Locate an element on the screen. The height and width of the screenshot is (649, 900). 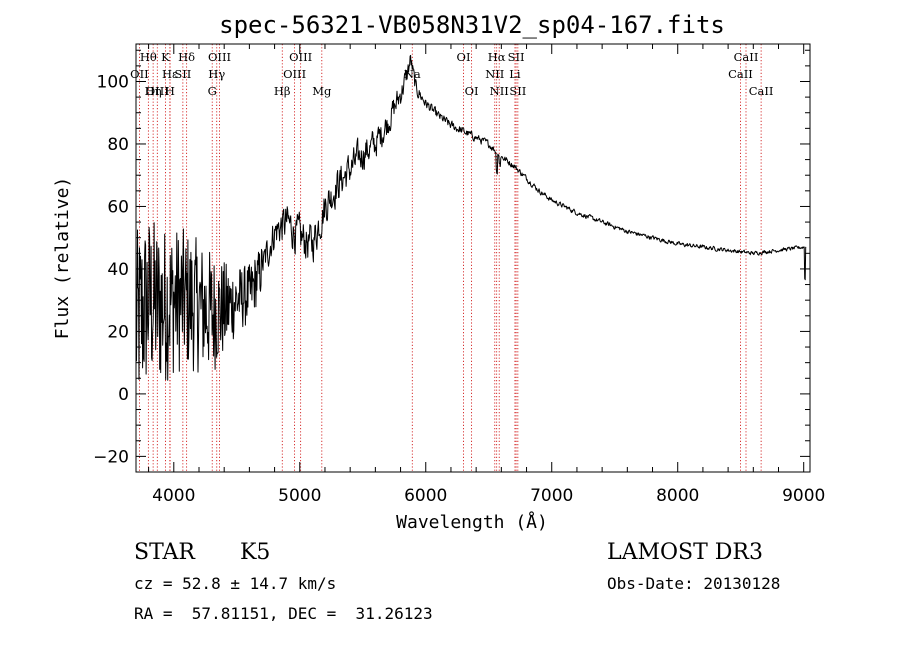
x-tick-label: 9000 is located at coordinates (803, 496).